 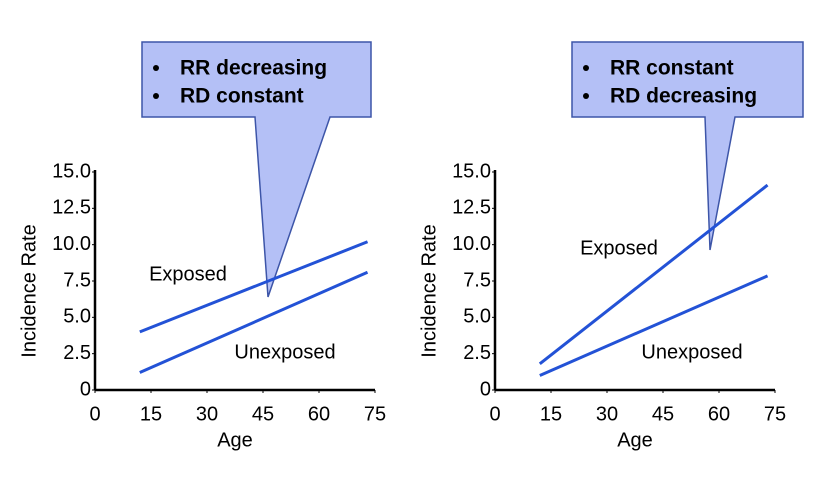 I want to click on callout-text: RD decreasing, so click(x=683, y=96).